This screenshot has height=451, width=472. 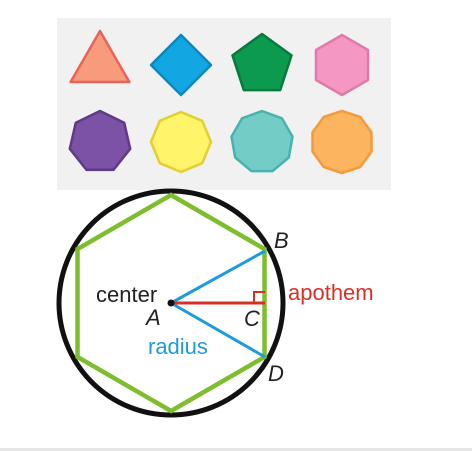 What do you see at coordinates (181, 65) in the screenshot?
I see `square-shape` at bounding box center [181, 65].